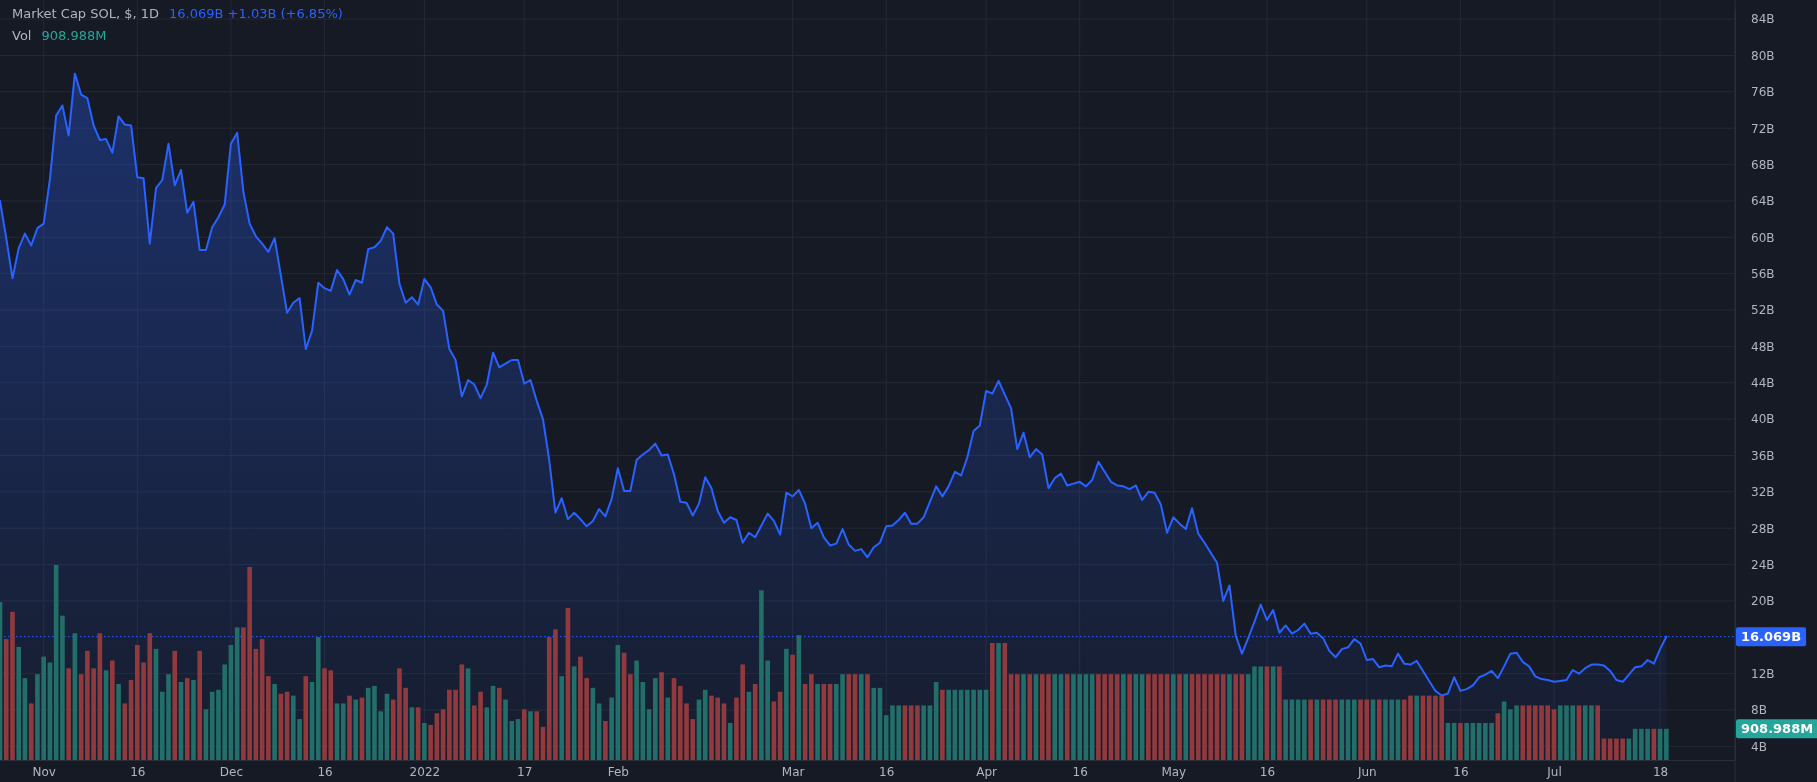 The height and width of the screenshot is (782, 1817). What do you see at coordinates (1763, 164) in the screenshot?
I see `y-tick-label: 68B` at bounding box center [1763, 164].